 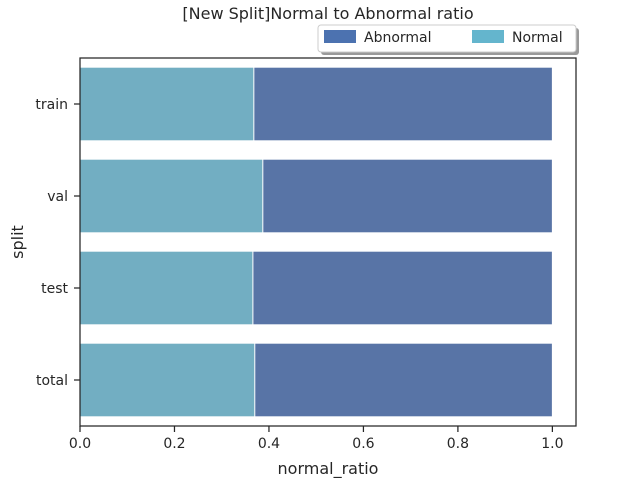 I want to click on legend-swatch-abnormal, so click(x=340, y=36).